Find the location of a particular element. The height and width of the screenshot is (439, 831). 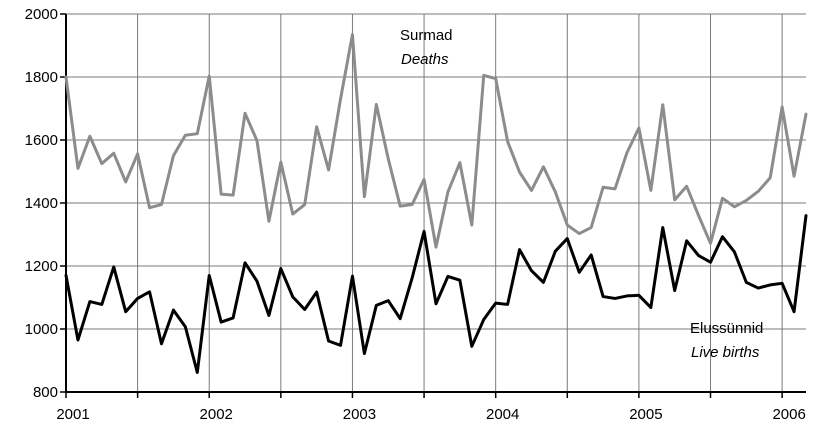

xtick-label-2004: 2004 is located at coordinates (502, 414).